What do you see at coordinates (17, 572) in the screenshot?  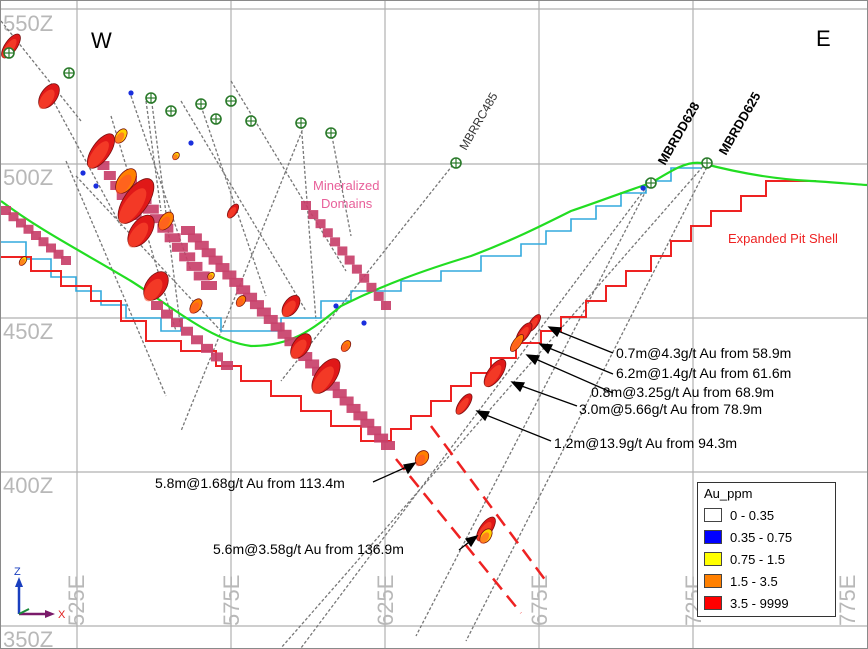 I see `z-axis-label: Z` at bounding box center [17, 572].